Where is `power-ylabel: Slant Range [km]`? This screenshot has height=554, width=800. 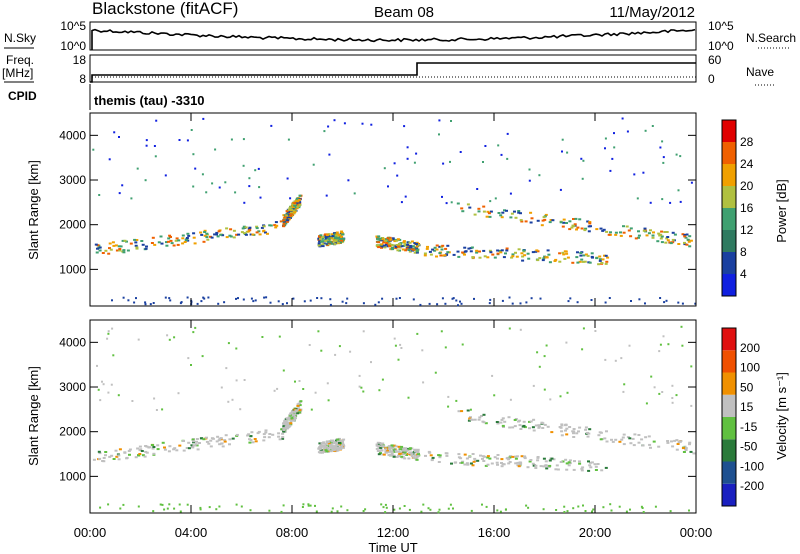 power-ylabel: Slant Range [km] is located at coordinates (33, 210).